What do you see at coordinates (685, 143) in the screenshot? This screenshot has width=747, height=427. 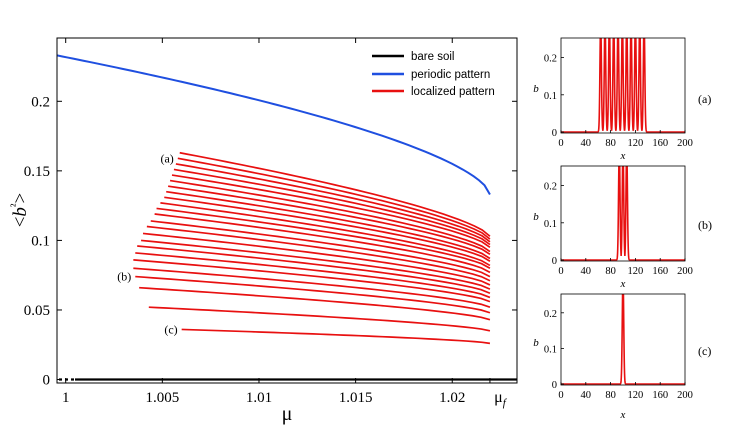 I see `inset-a-x-tick-label: 200` at bounding box center [685, 143].